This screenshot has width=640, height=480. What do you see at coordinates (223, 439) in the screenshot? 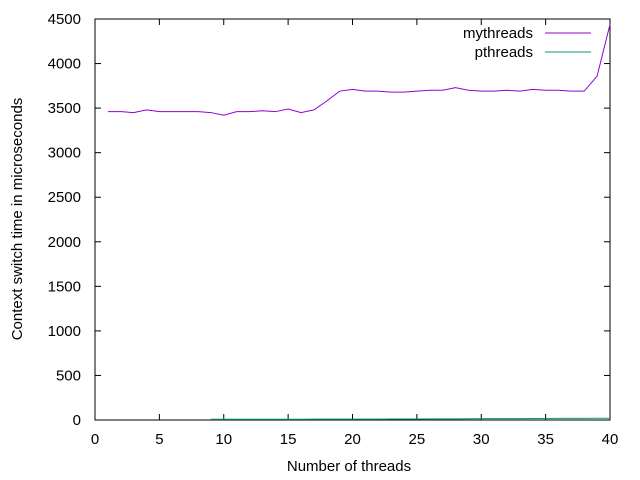
I see `x-tick-label: 10` at bounding box center [223, 439].